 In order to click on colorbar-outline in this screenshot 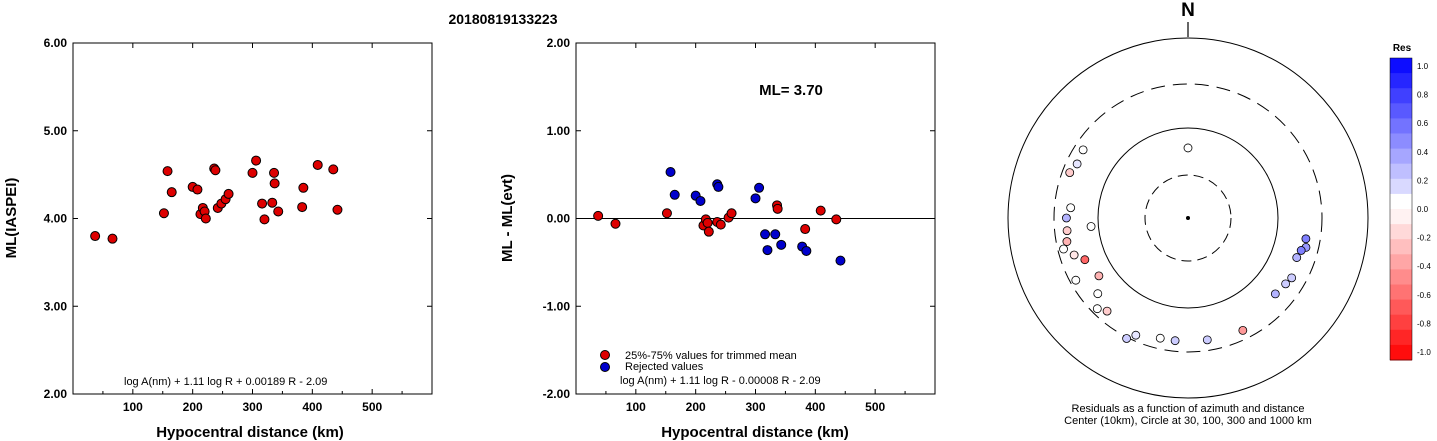, I will do `click(1401, 209)`.